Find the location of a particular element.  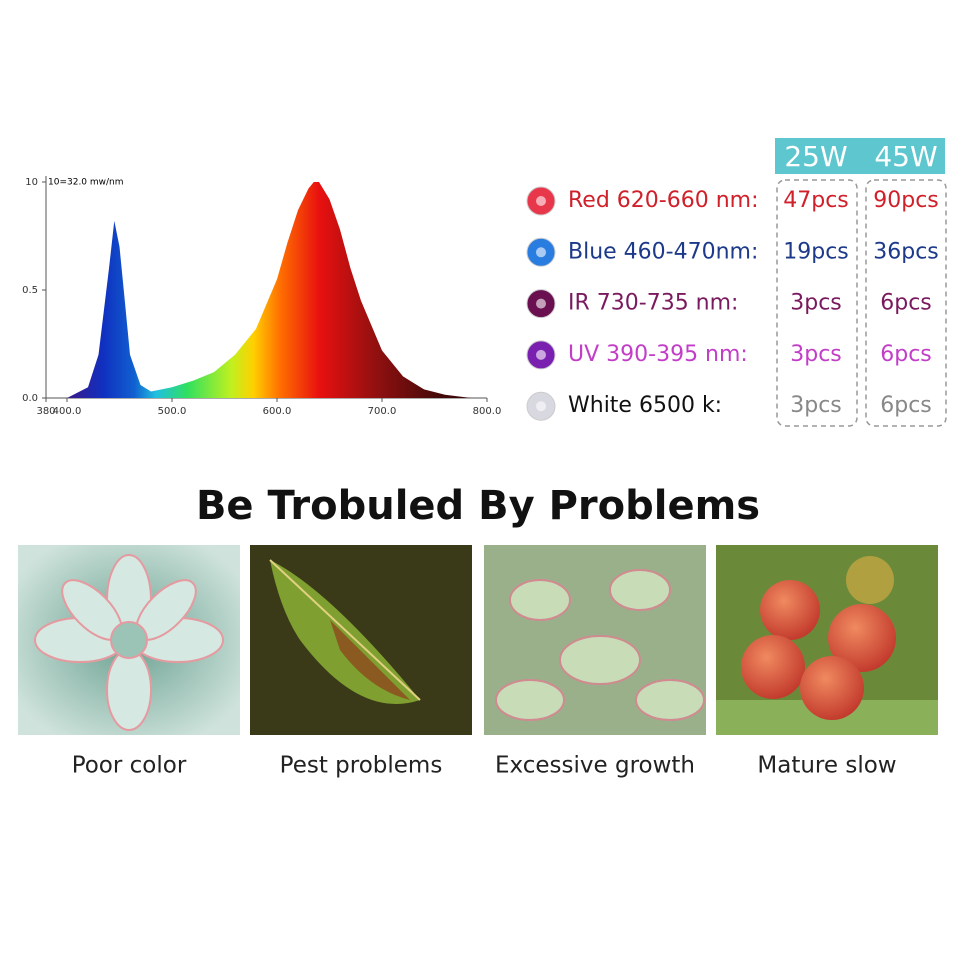

count: 47pcs is located at coordinates (816, 200).